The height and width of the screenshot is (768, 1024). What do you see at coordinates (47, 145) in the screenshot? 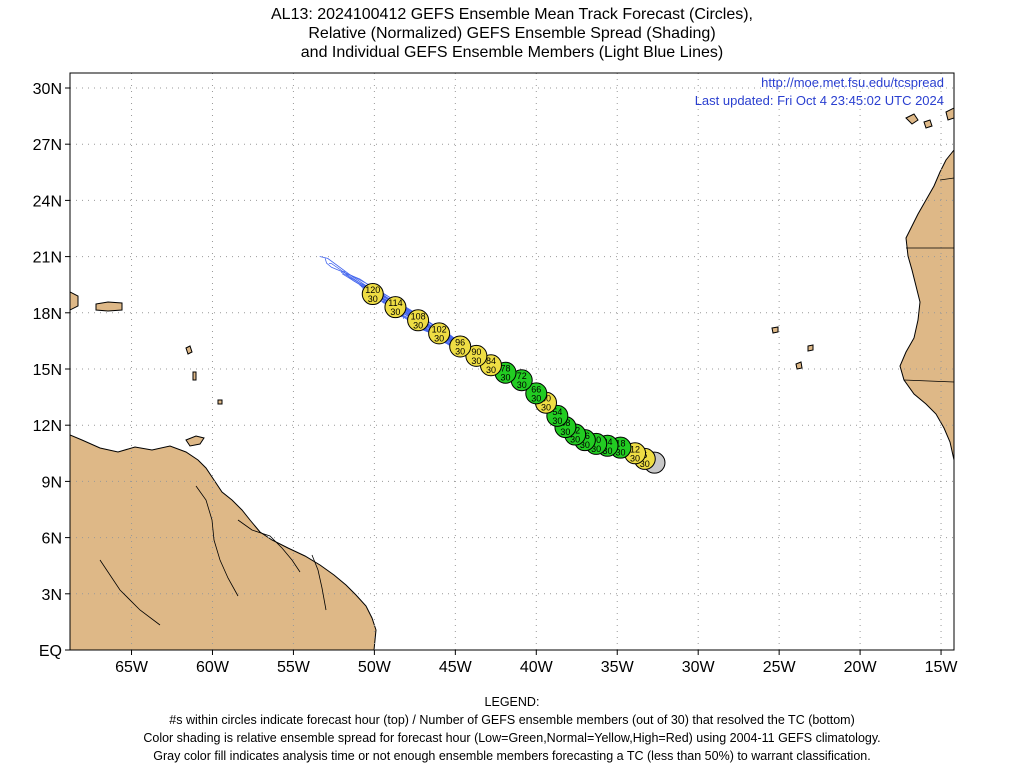
I see `lat-tick-label: 27N` at bounding box center [47, 145].